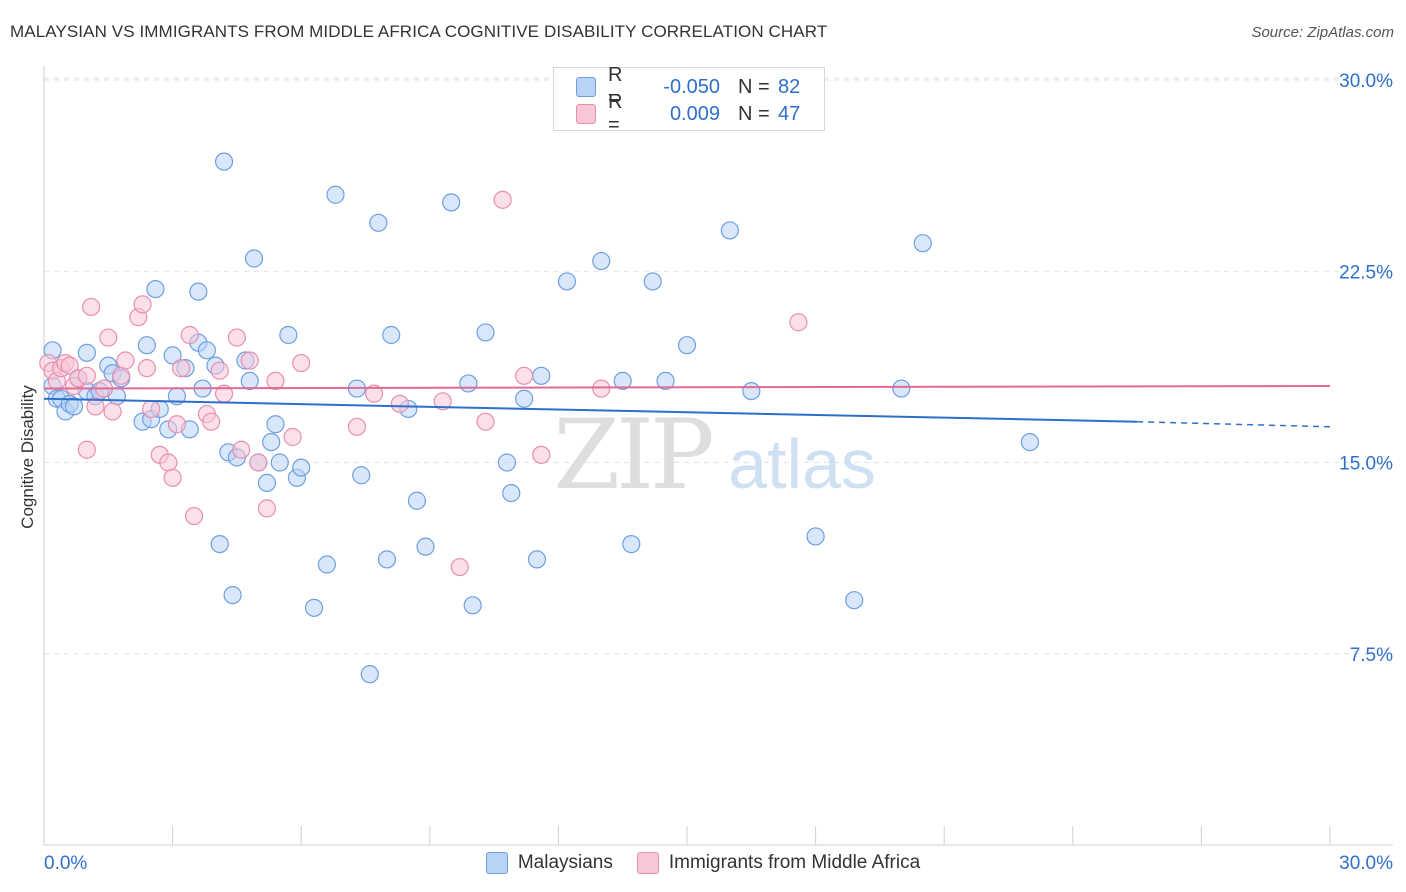 The width and height of the screenshot is (1406, 892). Describe the element at coordinates (1366, 272) in the screenshot. I see `y-tick-label: 22.5%` at that location.